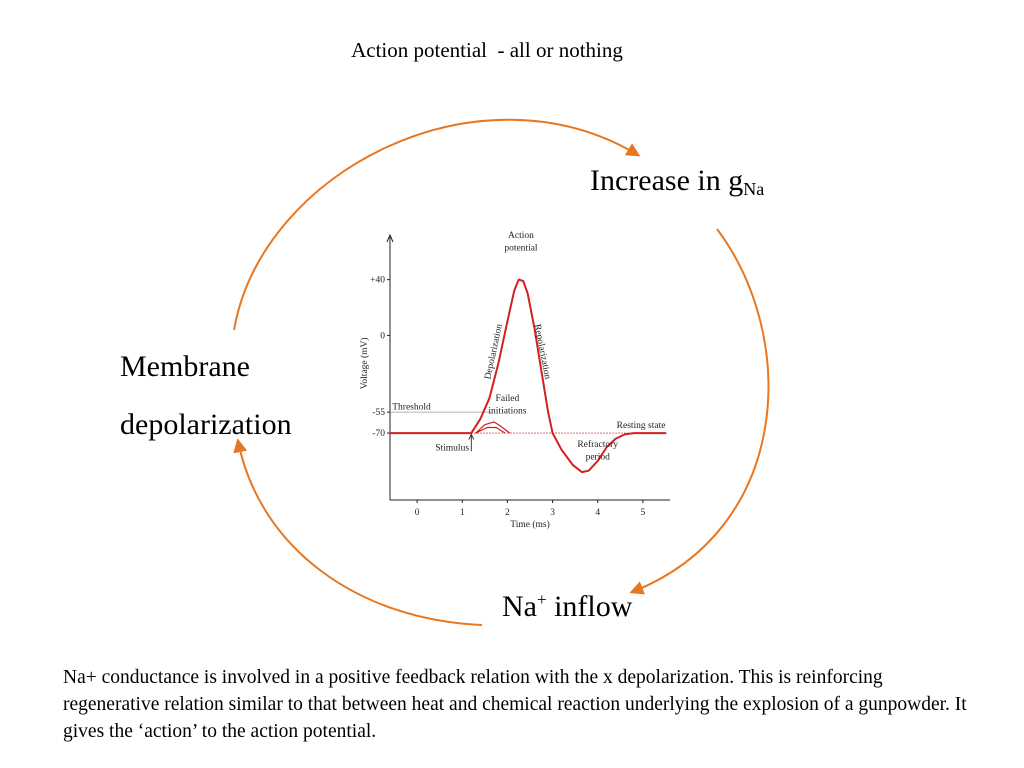 This screenshot has height=768, width=1024. I want to click on node-increase-subscript: Na, so click(754, 189).